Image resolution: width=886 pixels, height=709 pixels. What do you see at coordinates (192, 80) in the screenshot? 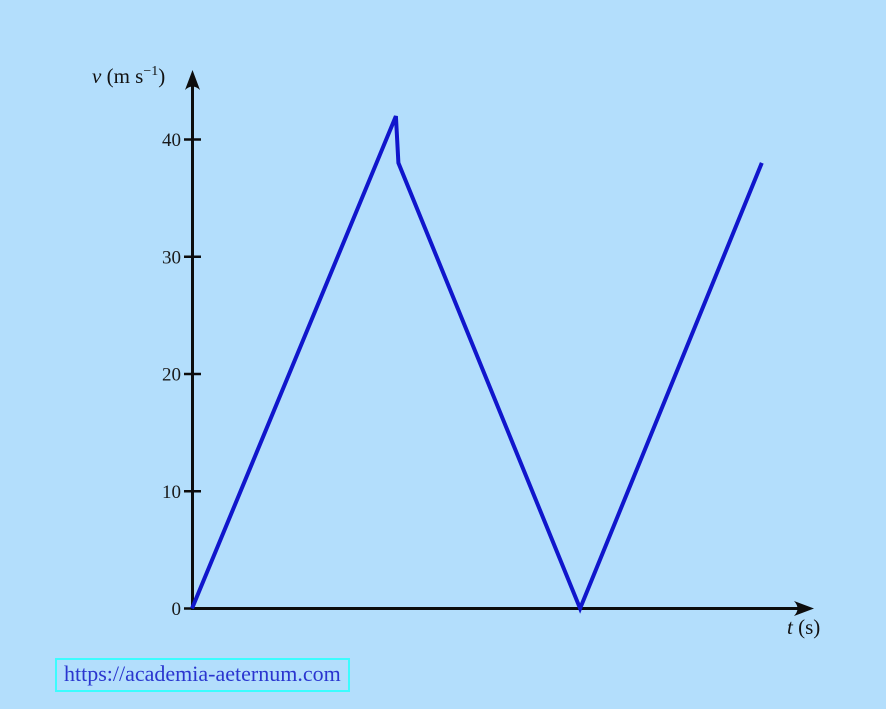
I see `y-axis-arrow-icon` at bounding box center [192, 80].